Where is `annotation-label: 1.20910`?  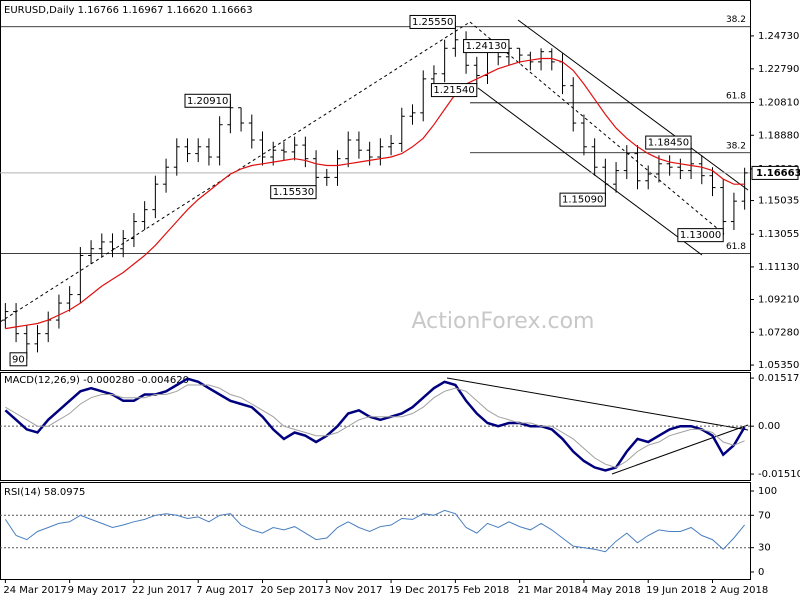
annotation-label: 1.20910 is located at coordinates (207, 101).